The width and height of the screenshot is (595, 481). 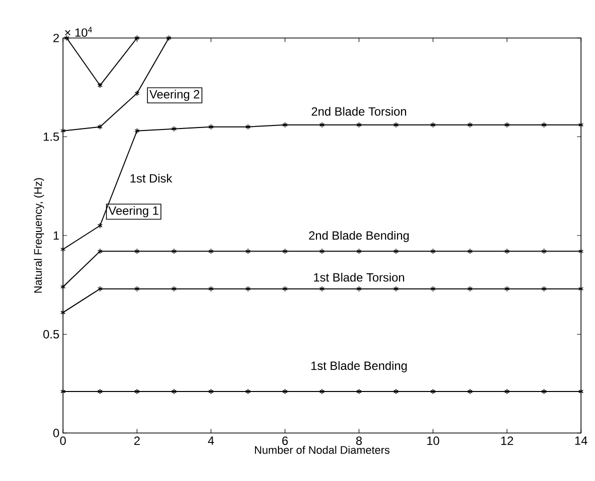 What do you see at coordinates (133, 212) in the screenshot?
I see `annotation: Veering 1` at bounding box center [133, 212].